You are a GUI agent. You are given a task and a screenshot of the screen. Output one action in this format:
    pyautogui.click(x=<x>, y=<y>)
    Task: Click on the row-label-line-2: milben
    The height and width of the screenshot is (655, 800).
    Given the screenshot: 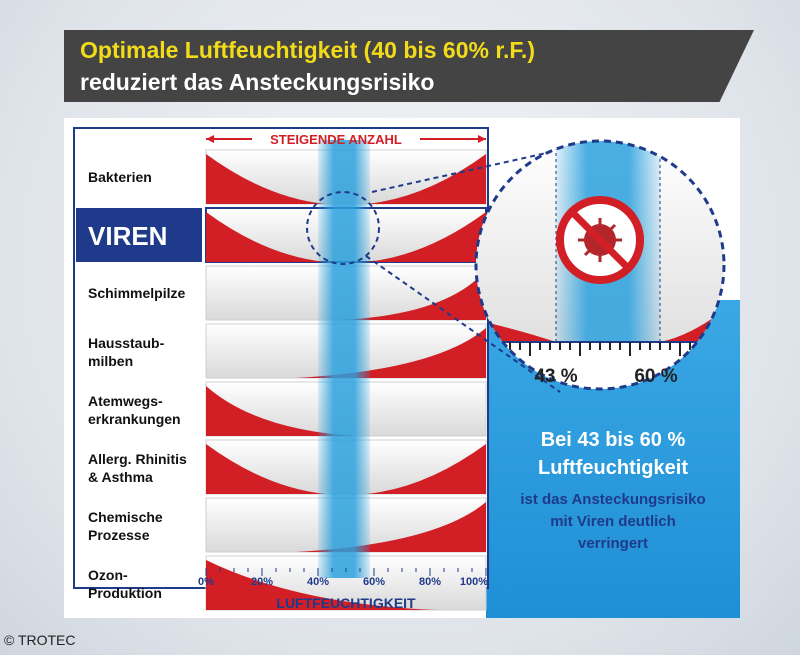 What is the action you would take?
    pyautogui.click(x=110, y=361)
    